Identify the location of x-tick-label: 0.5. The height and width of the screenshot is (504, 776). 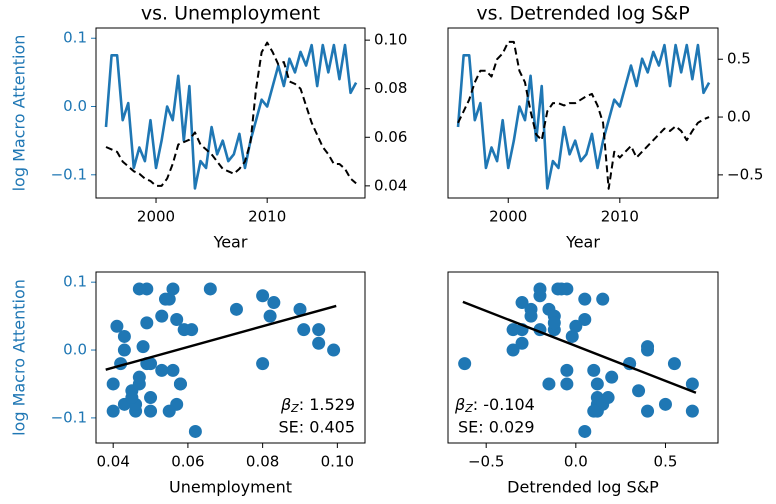
(666, 462).